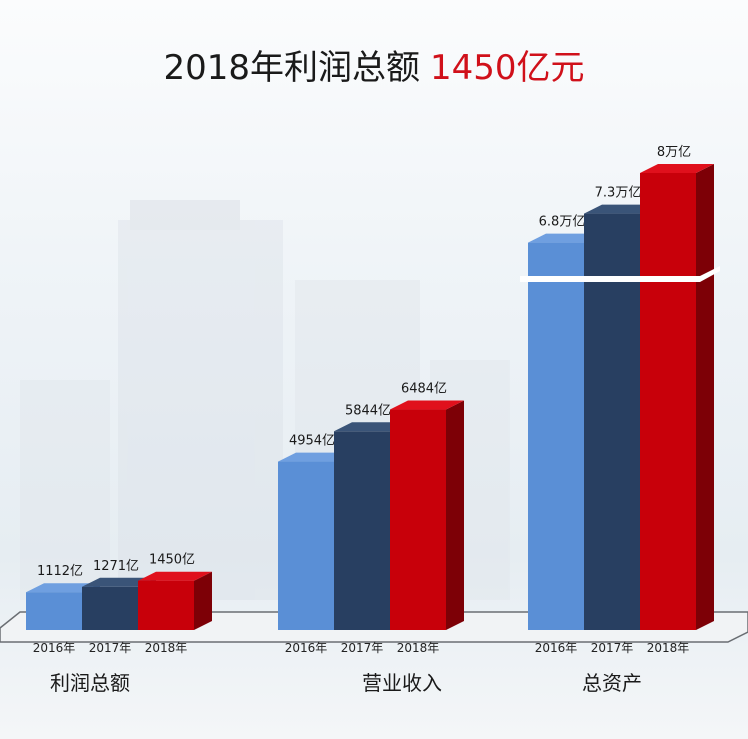 This screenshot has height=739, width=748. What do you see at coordinates (90, 683) in the screenshot?
I see `category-label: 利润总额` at bounding box center [90, 683].